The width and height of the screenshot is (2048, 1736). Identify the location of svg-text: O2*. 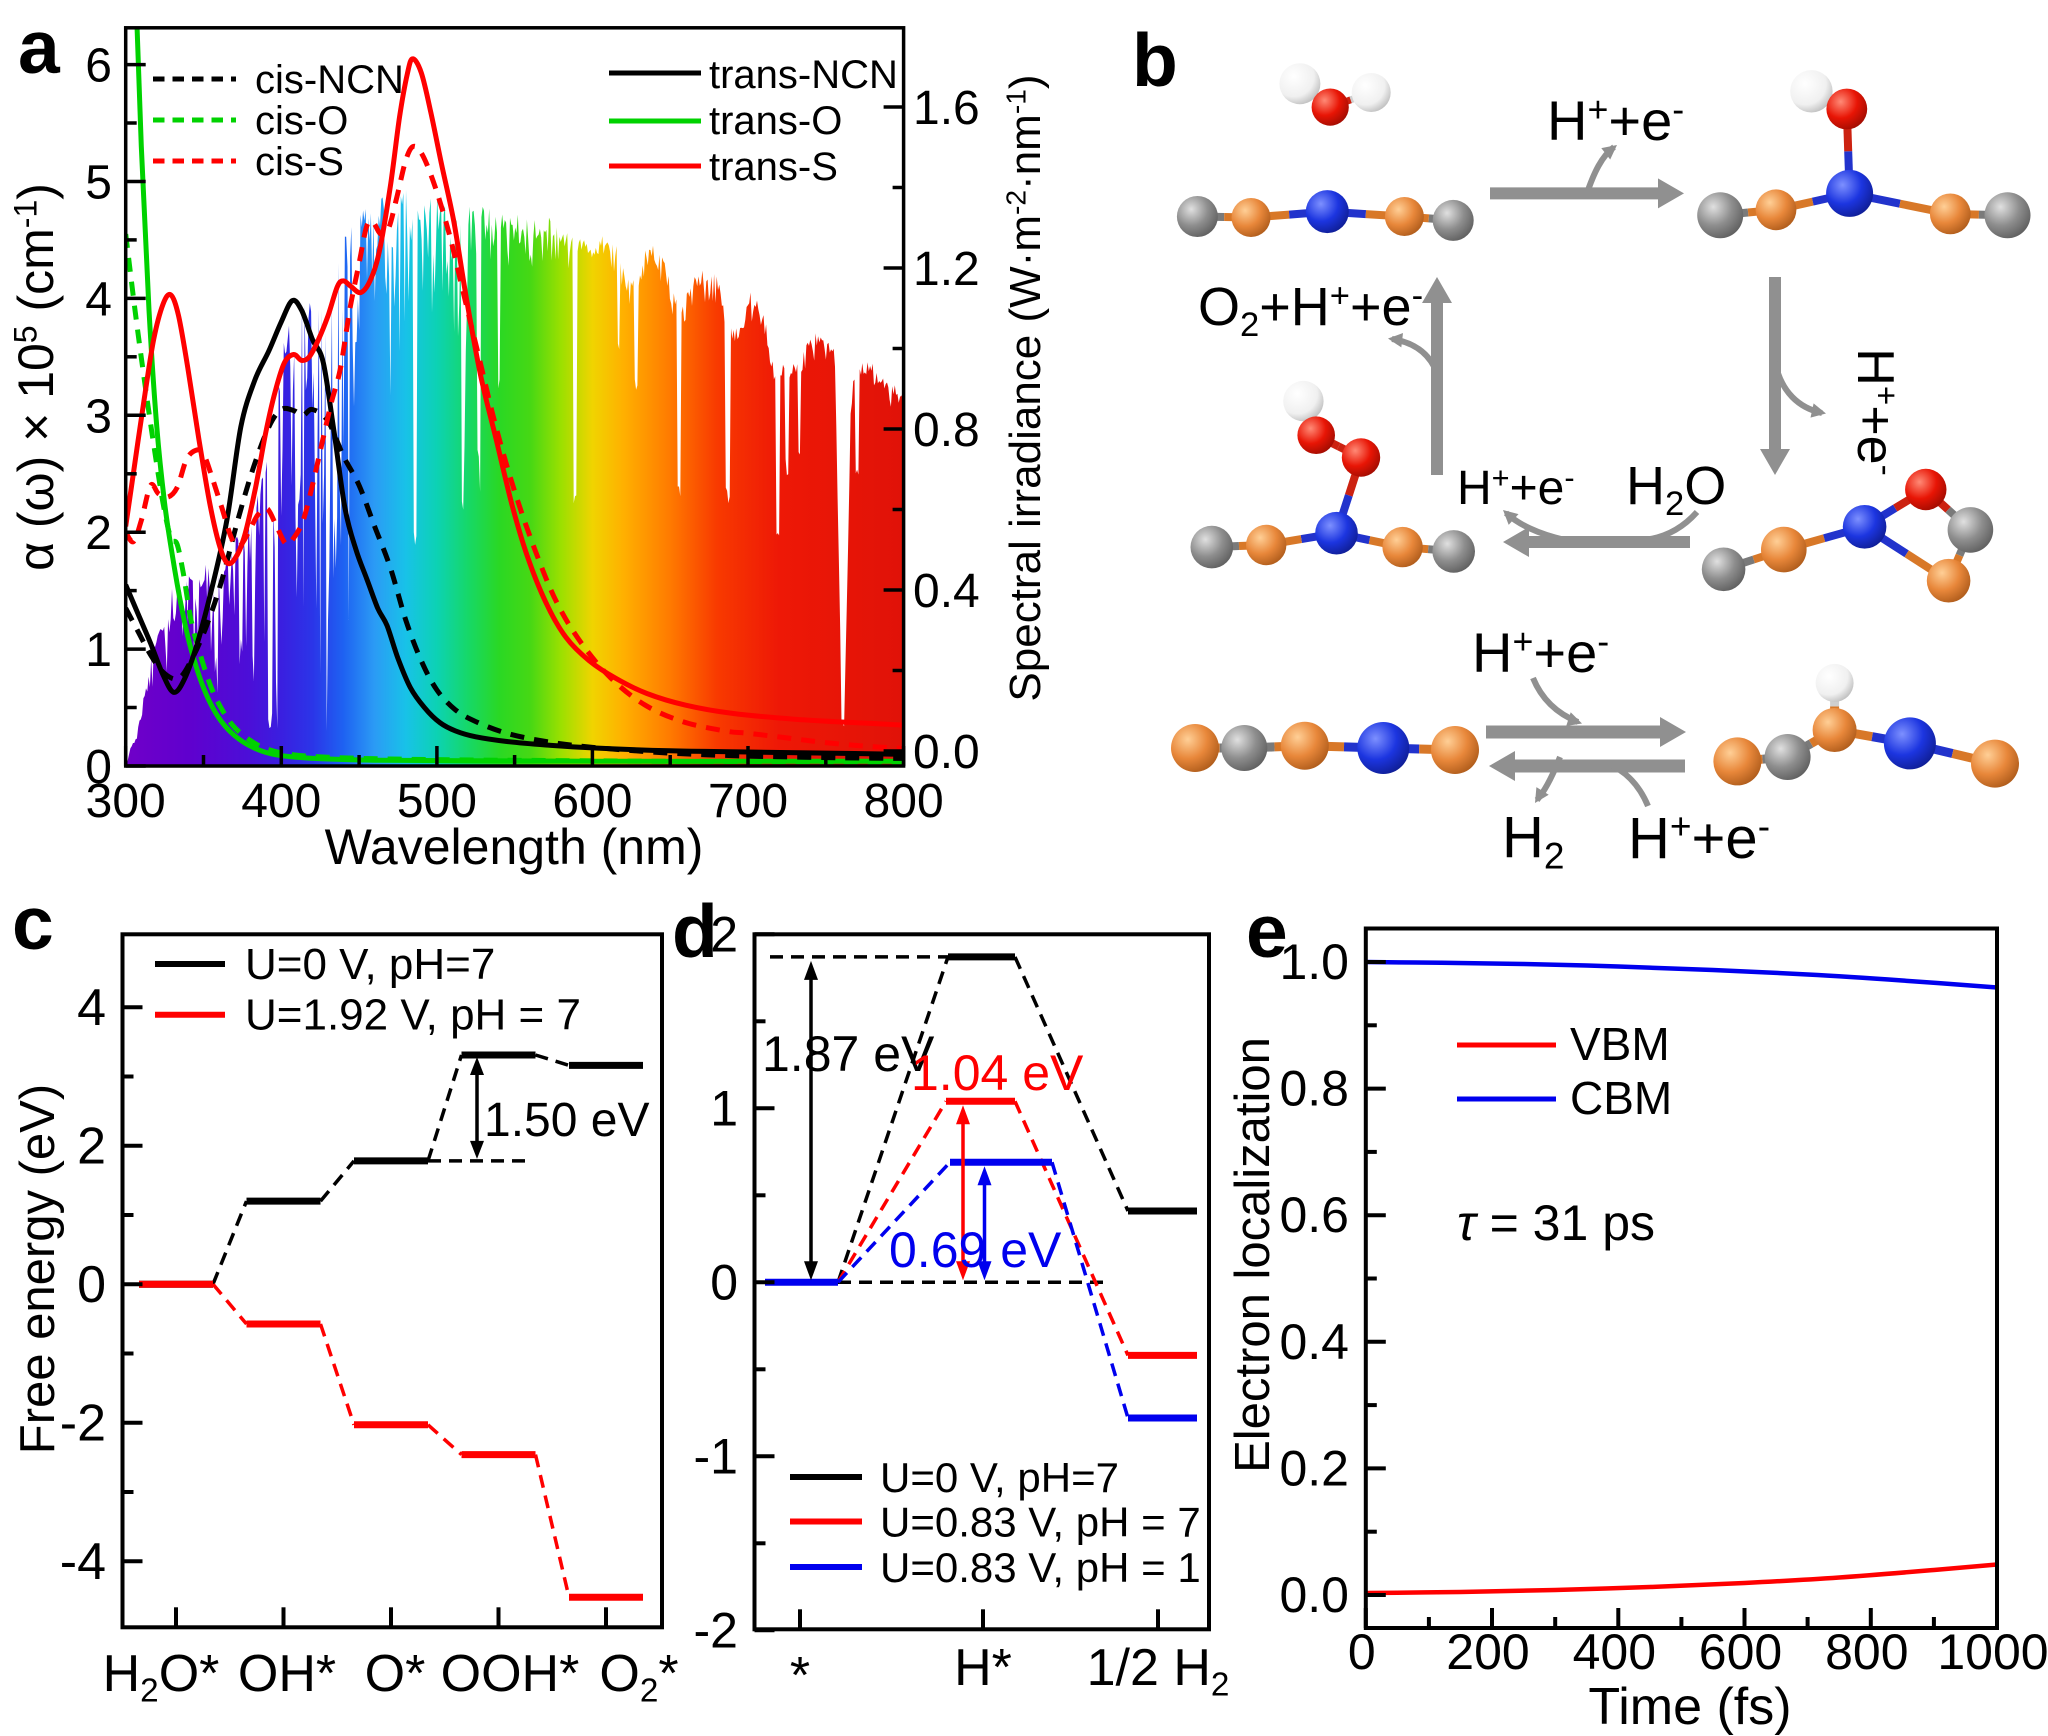
(638, 1677).